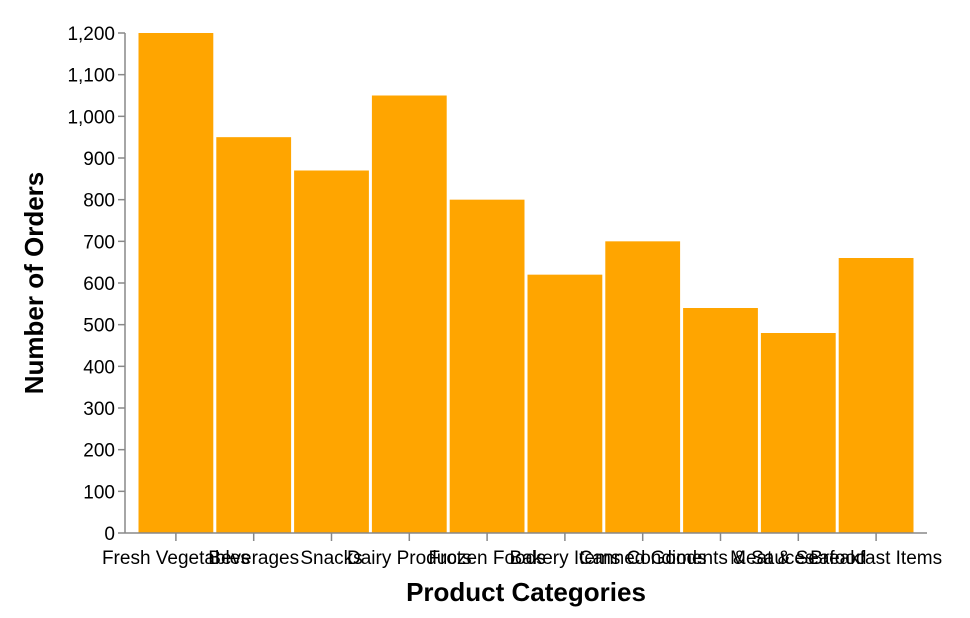 This screenshot has height=618, width=970. What do you see at coordinates (526, 592) in the screenshot?
I see `x-axis-title: Product Categories` at bounding box center [526, 592].